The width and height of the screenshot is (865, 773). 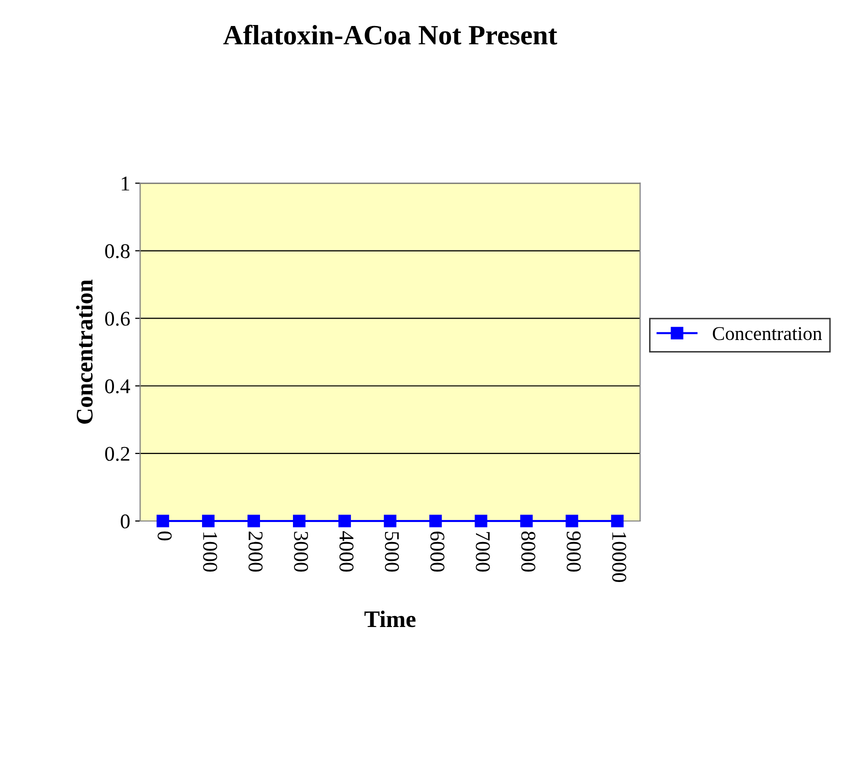 What do you see at coordinates (126, 183) in the screenshot?
I see `y-tick-label: 1` at bounding box center [126, 183].